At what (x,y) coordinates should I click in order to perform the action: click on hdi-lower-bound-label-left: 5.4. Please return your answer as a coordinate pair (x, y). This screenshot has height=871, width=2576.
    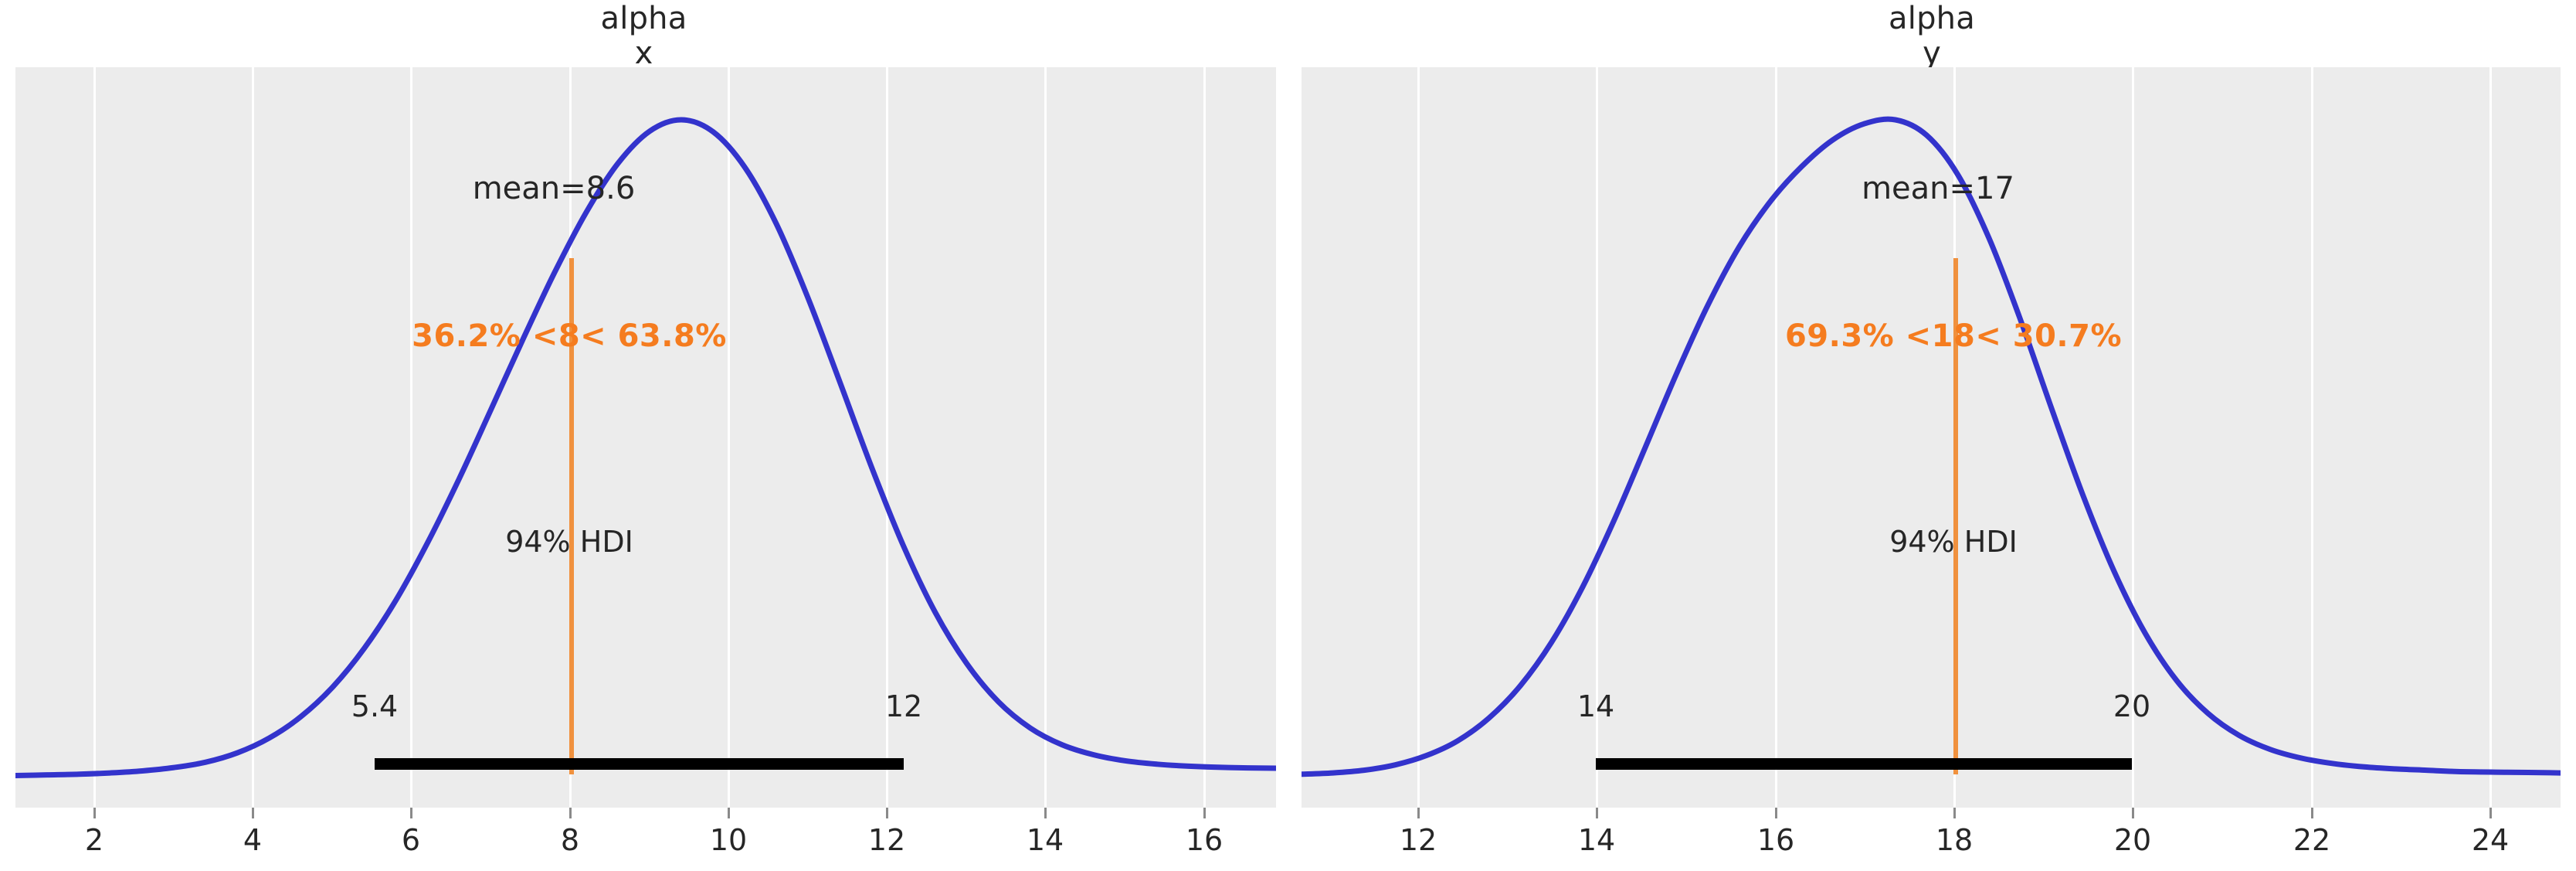
    Looking at the image, I should click on (375, 706).